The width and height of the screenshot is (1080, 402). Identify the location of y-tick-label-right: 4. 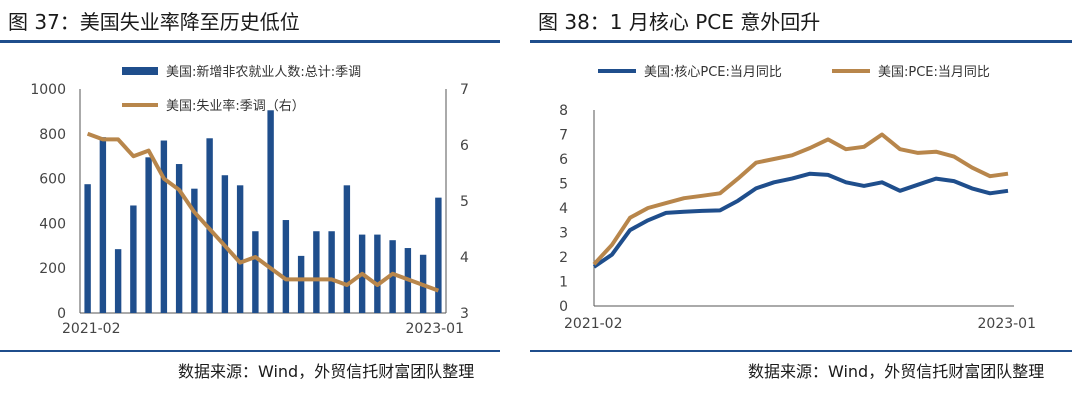
(464, 258).